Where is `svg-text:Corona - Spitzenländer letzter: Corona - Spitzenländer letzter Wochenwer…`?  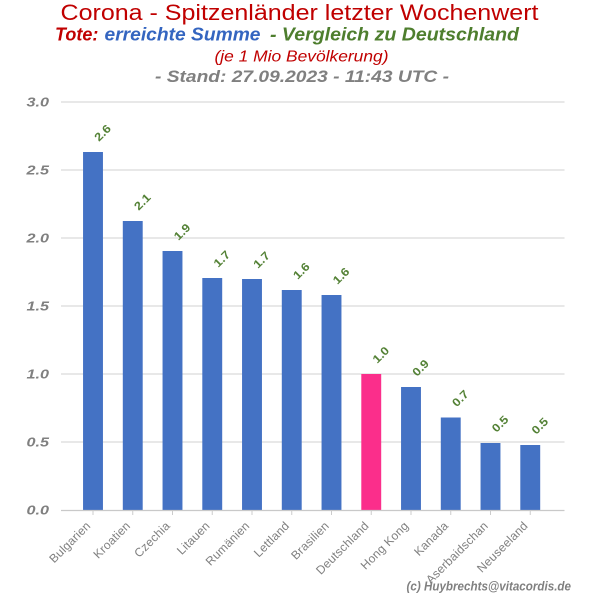
svg-text:Corona - Spitzenländer letzter: Corona - Spitzenländer letzter Wochenwer… is located at coordinates (300, 12).